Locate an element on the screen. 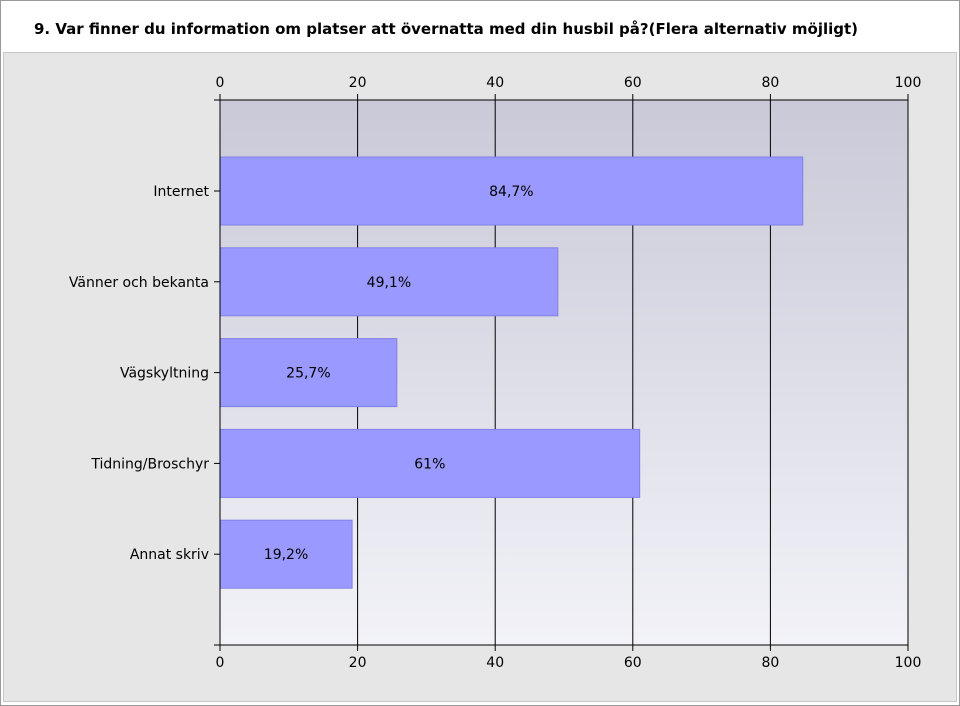 The image size is (960, 706). data-label: 19,2% is located at coordinates (286, 555).